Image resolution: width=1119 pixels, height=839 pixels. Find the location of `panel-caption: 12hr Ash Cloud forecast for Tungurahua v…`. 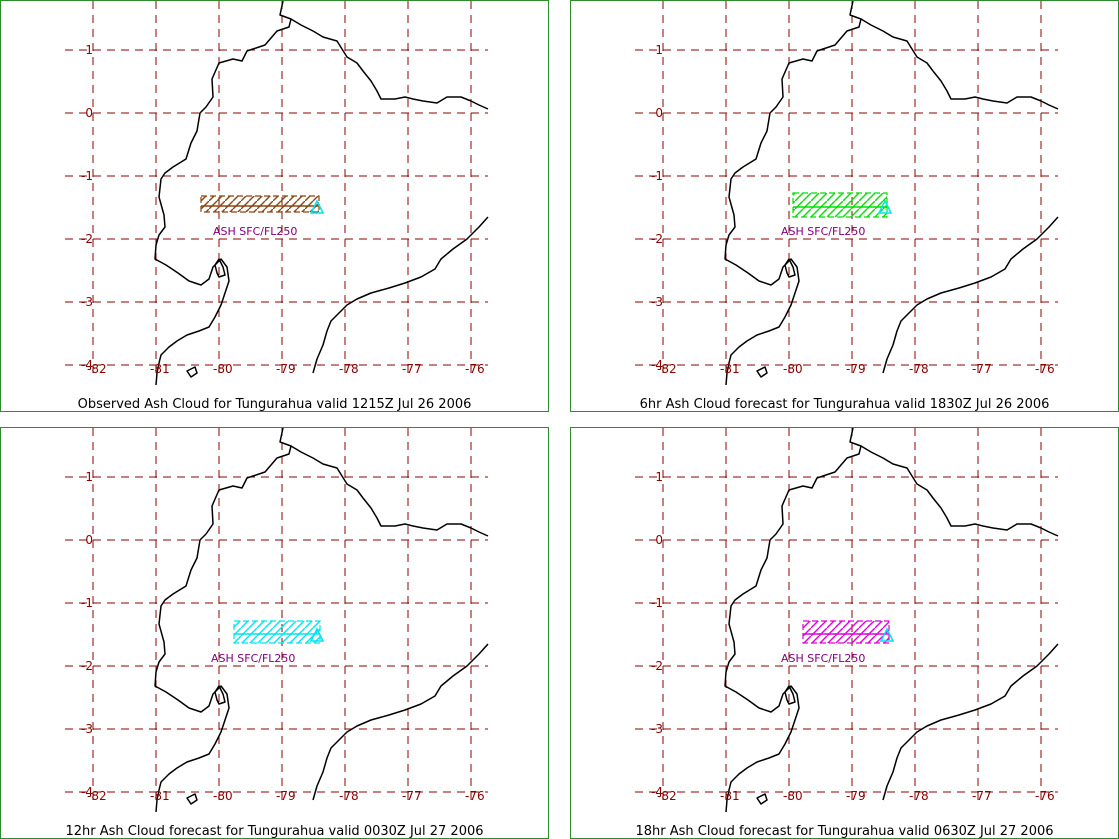

panel-caption: 12hr Ash Cloud forecast for Tungurahua v… is located at coordinates (274, 831).